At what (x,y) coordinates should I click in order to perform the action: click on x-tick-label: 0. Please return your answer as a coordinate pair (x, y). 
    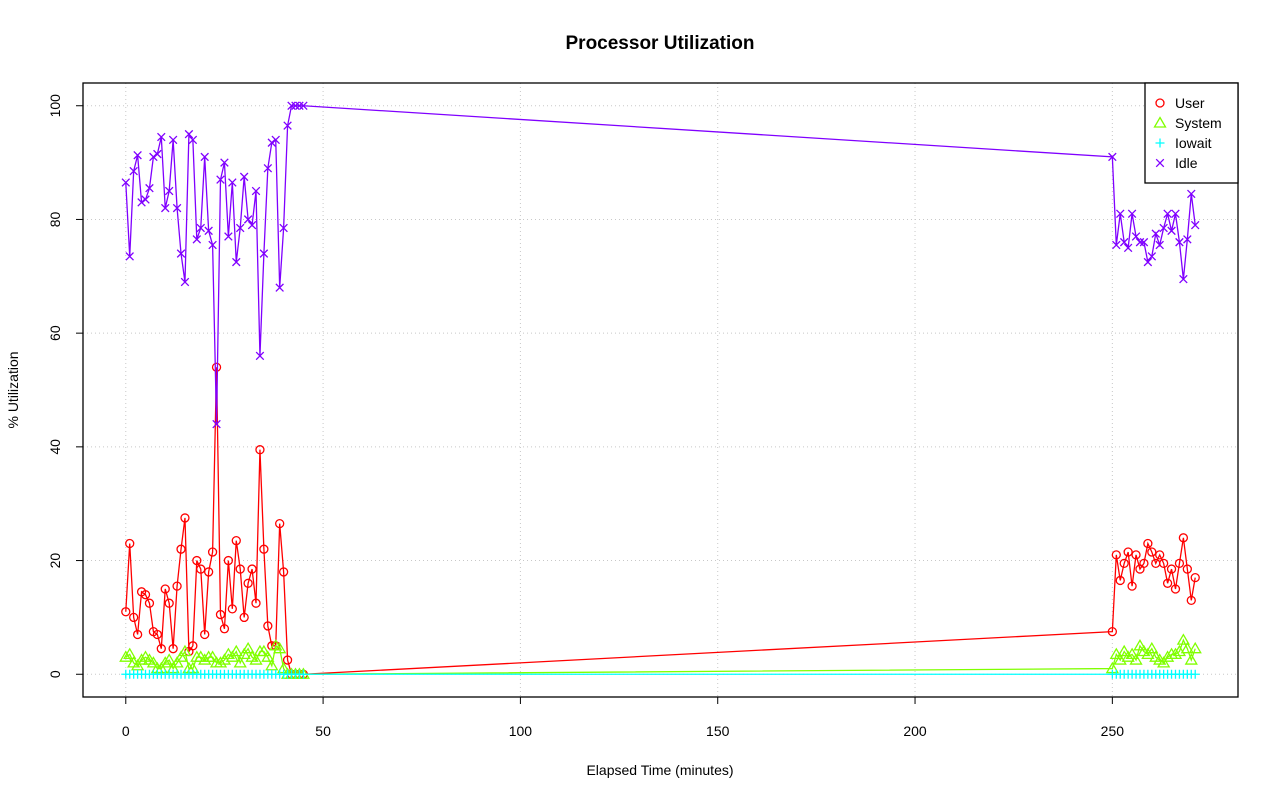
    Looking at the image, I should click on (126, 731).